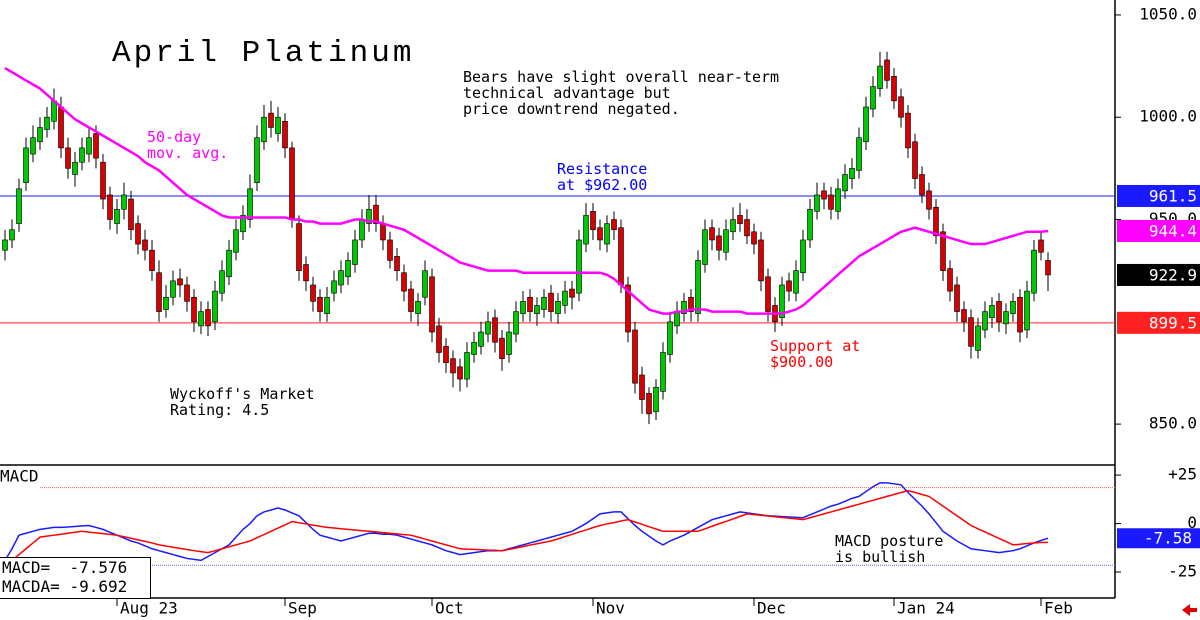 The height and width of the screenshot is (620, 1200). Describe the element at coordinates (526, 522) in the screenshot. I see `series-line` at that location.